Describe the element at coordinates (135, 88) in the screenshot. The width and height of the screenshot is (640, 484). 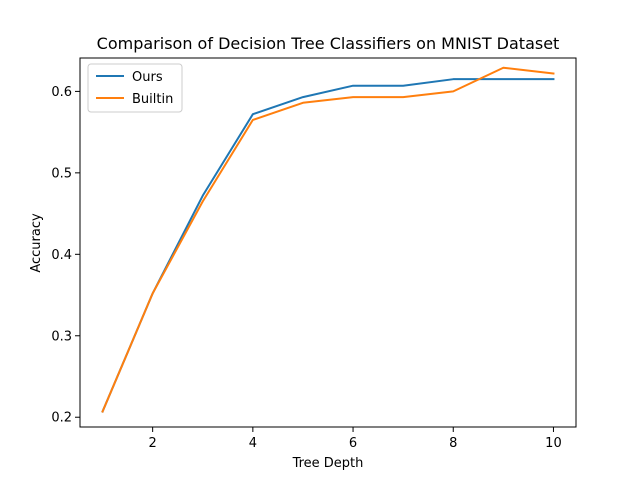
I see `legend: Ours Builtin` at that location.